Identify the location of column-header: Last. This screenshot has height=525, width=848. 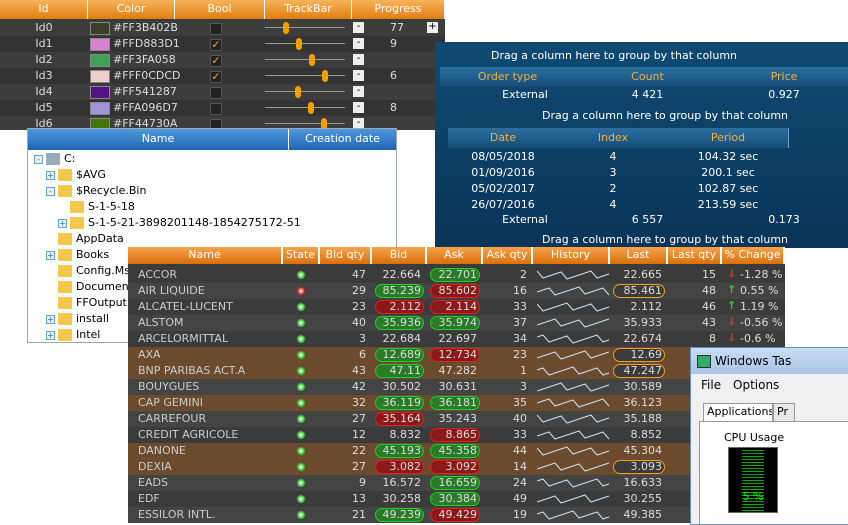
(639, 255).